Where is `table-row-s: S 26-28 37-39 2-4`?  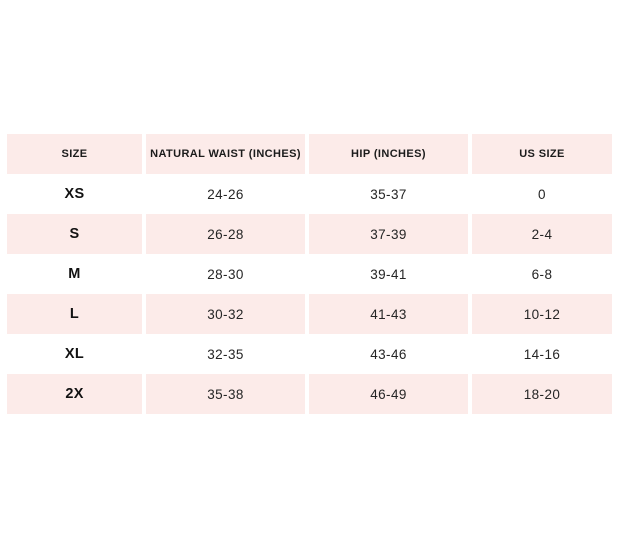
table-row-s: S 26-28 37-39 2-4 is located at coordinates (309, 234).